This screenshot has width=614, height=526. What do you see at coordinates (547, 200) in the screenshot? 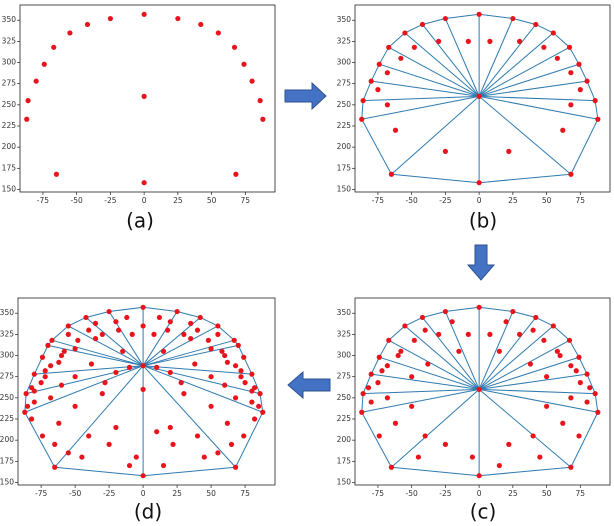
I see `x-tick-label: 50` at bounding box center [547, 200].